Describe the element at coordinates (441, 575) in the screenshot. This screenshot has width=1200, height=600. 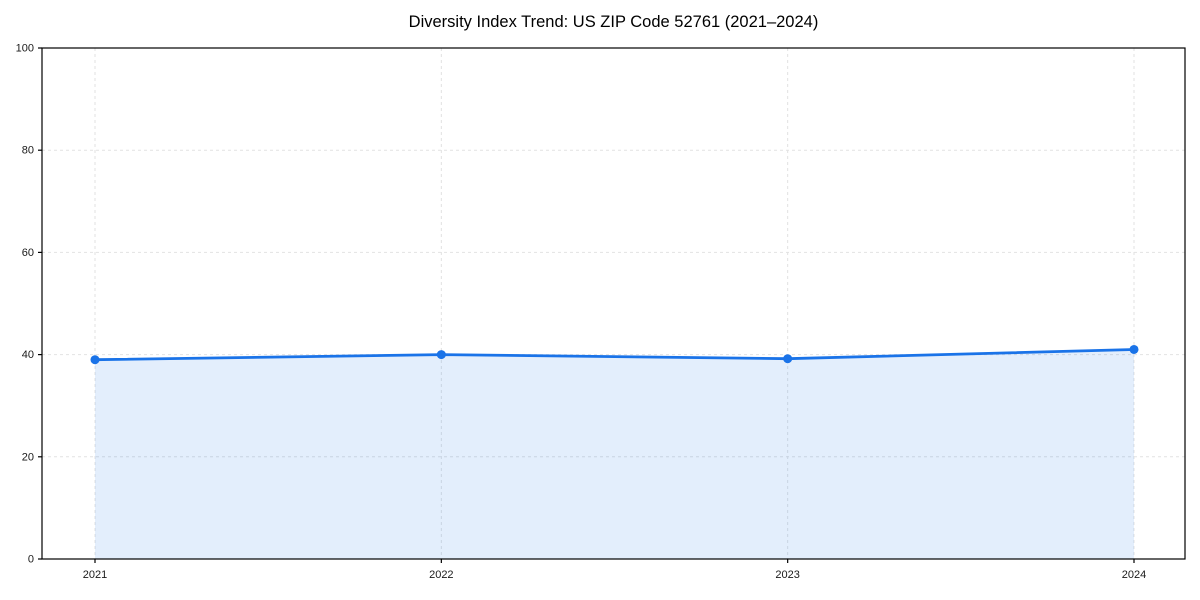
I see `x-tick-label: 2022` at that location.